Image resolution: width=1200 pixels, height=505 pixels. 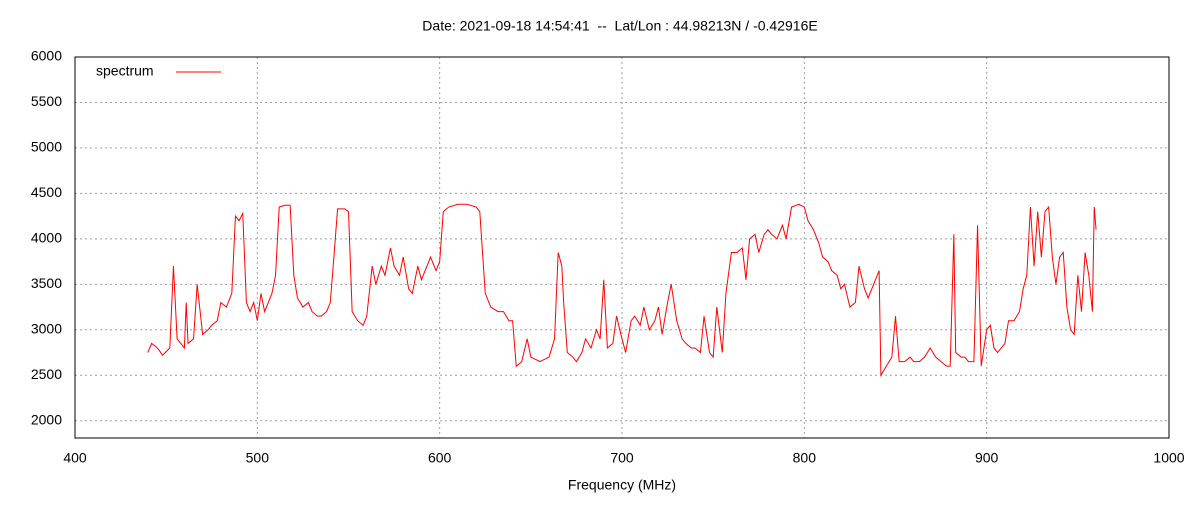 I want to click on y-tick-label: 5000, so click(x=46, y=147).